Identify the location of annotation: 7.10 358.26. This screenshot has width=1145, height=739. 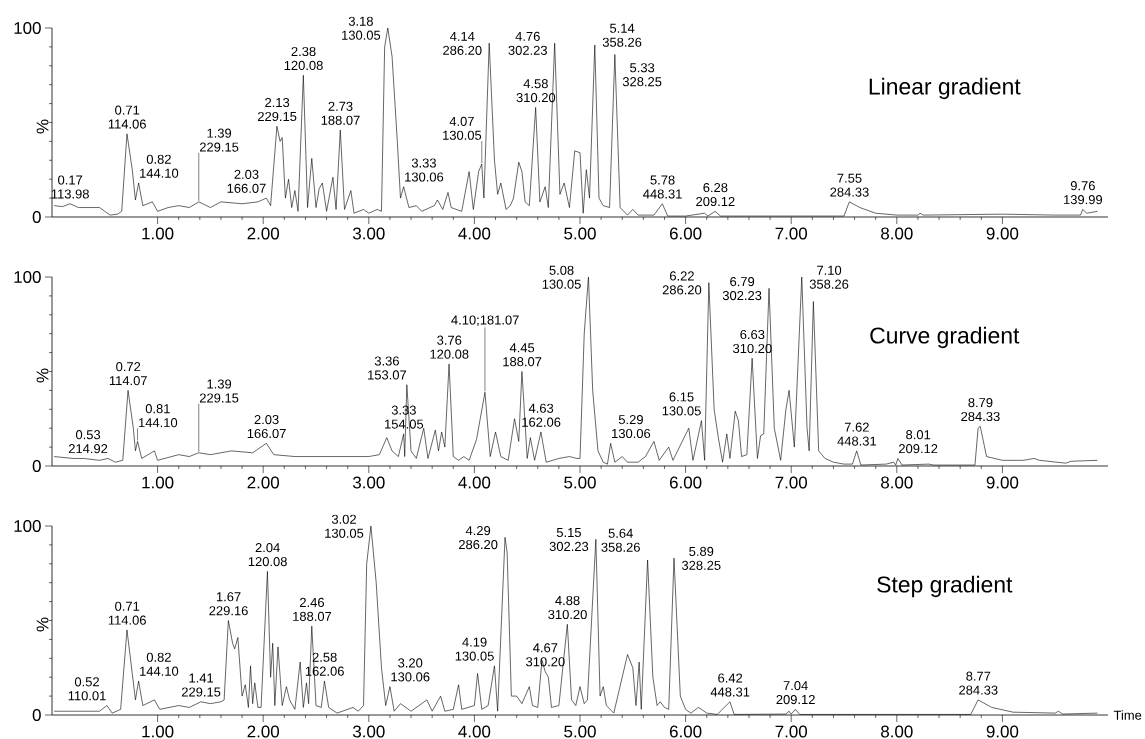
(829, 277).